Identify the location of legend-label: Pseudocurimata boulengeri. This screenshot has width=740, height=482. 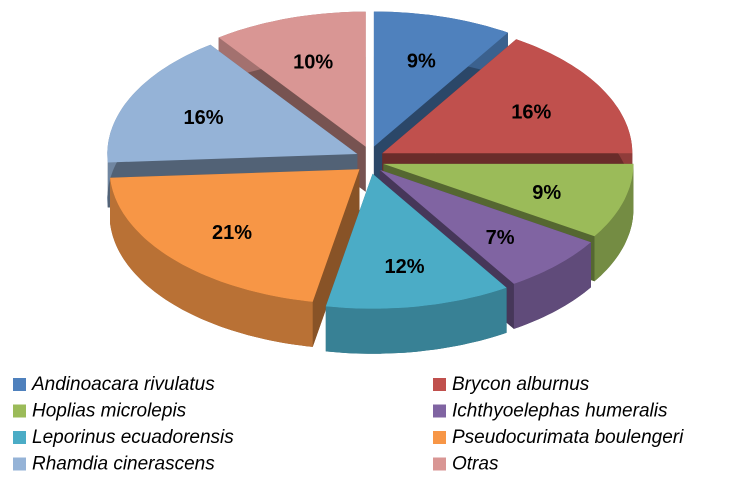
(568, 437).